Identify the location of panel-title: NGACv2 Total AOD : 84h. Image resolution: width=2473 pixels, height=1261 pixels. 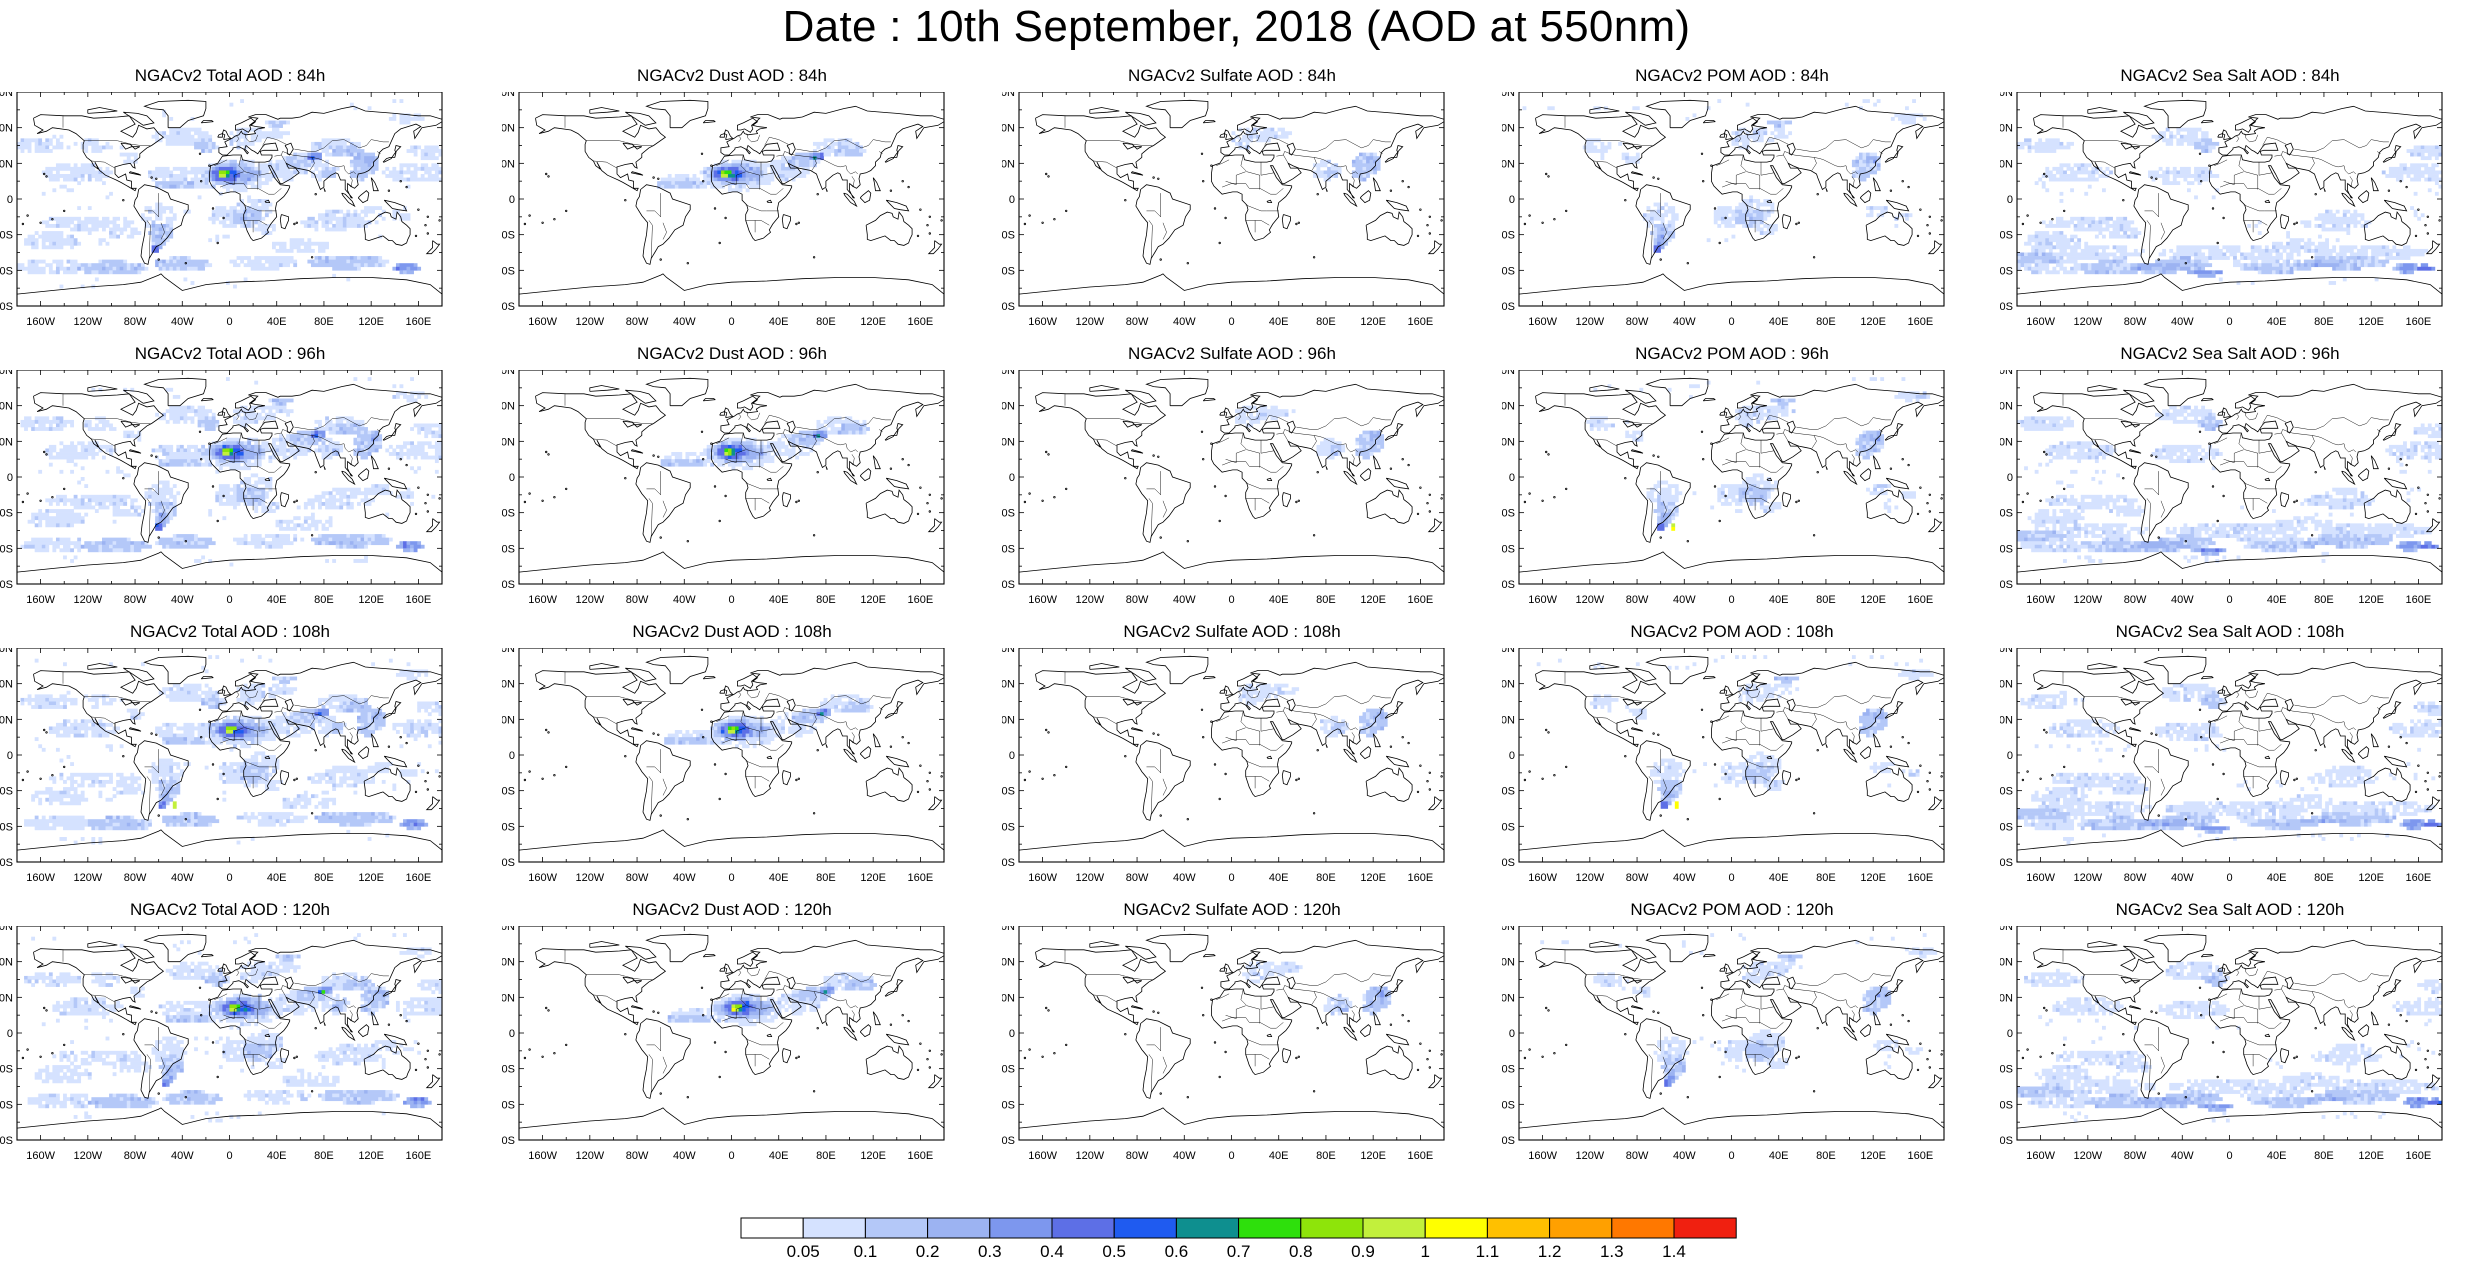
(230, 75).